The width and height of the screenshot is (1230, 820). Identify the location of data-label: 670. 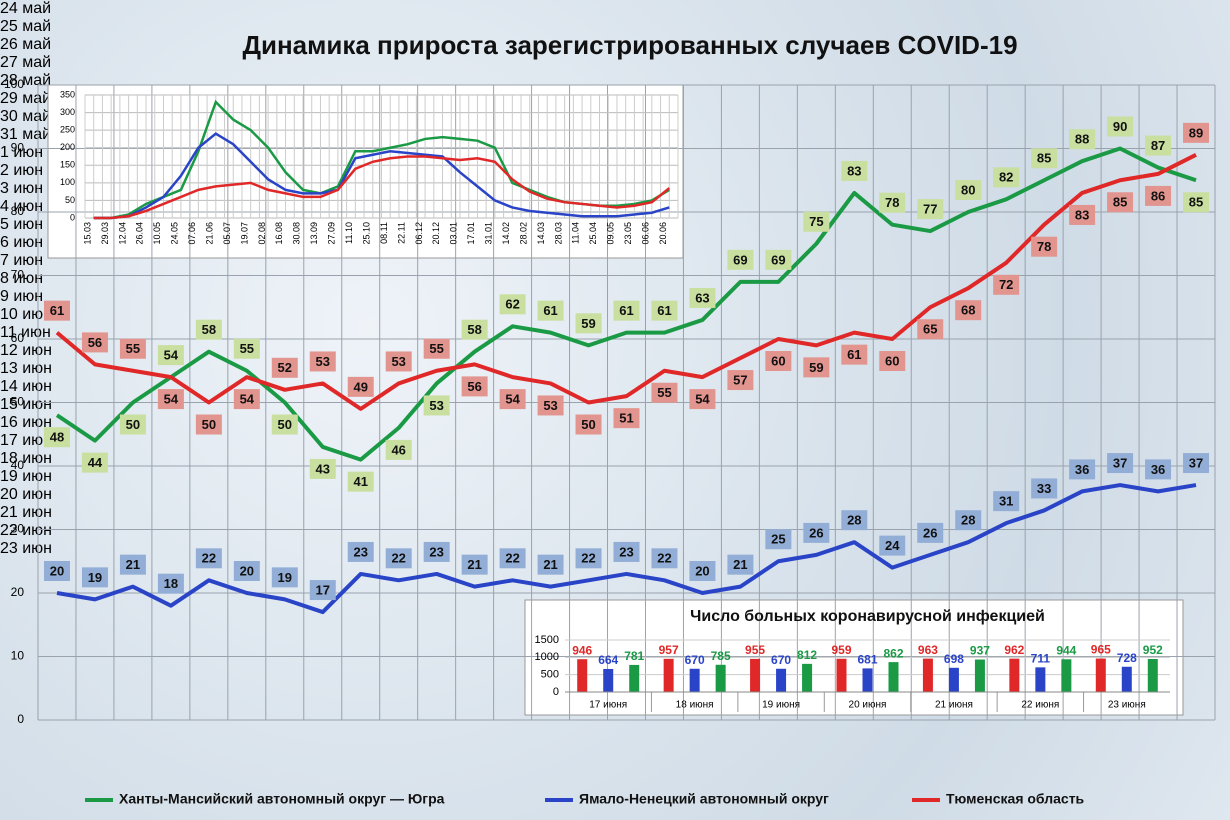
(781, 660).